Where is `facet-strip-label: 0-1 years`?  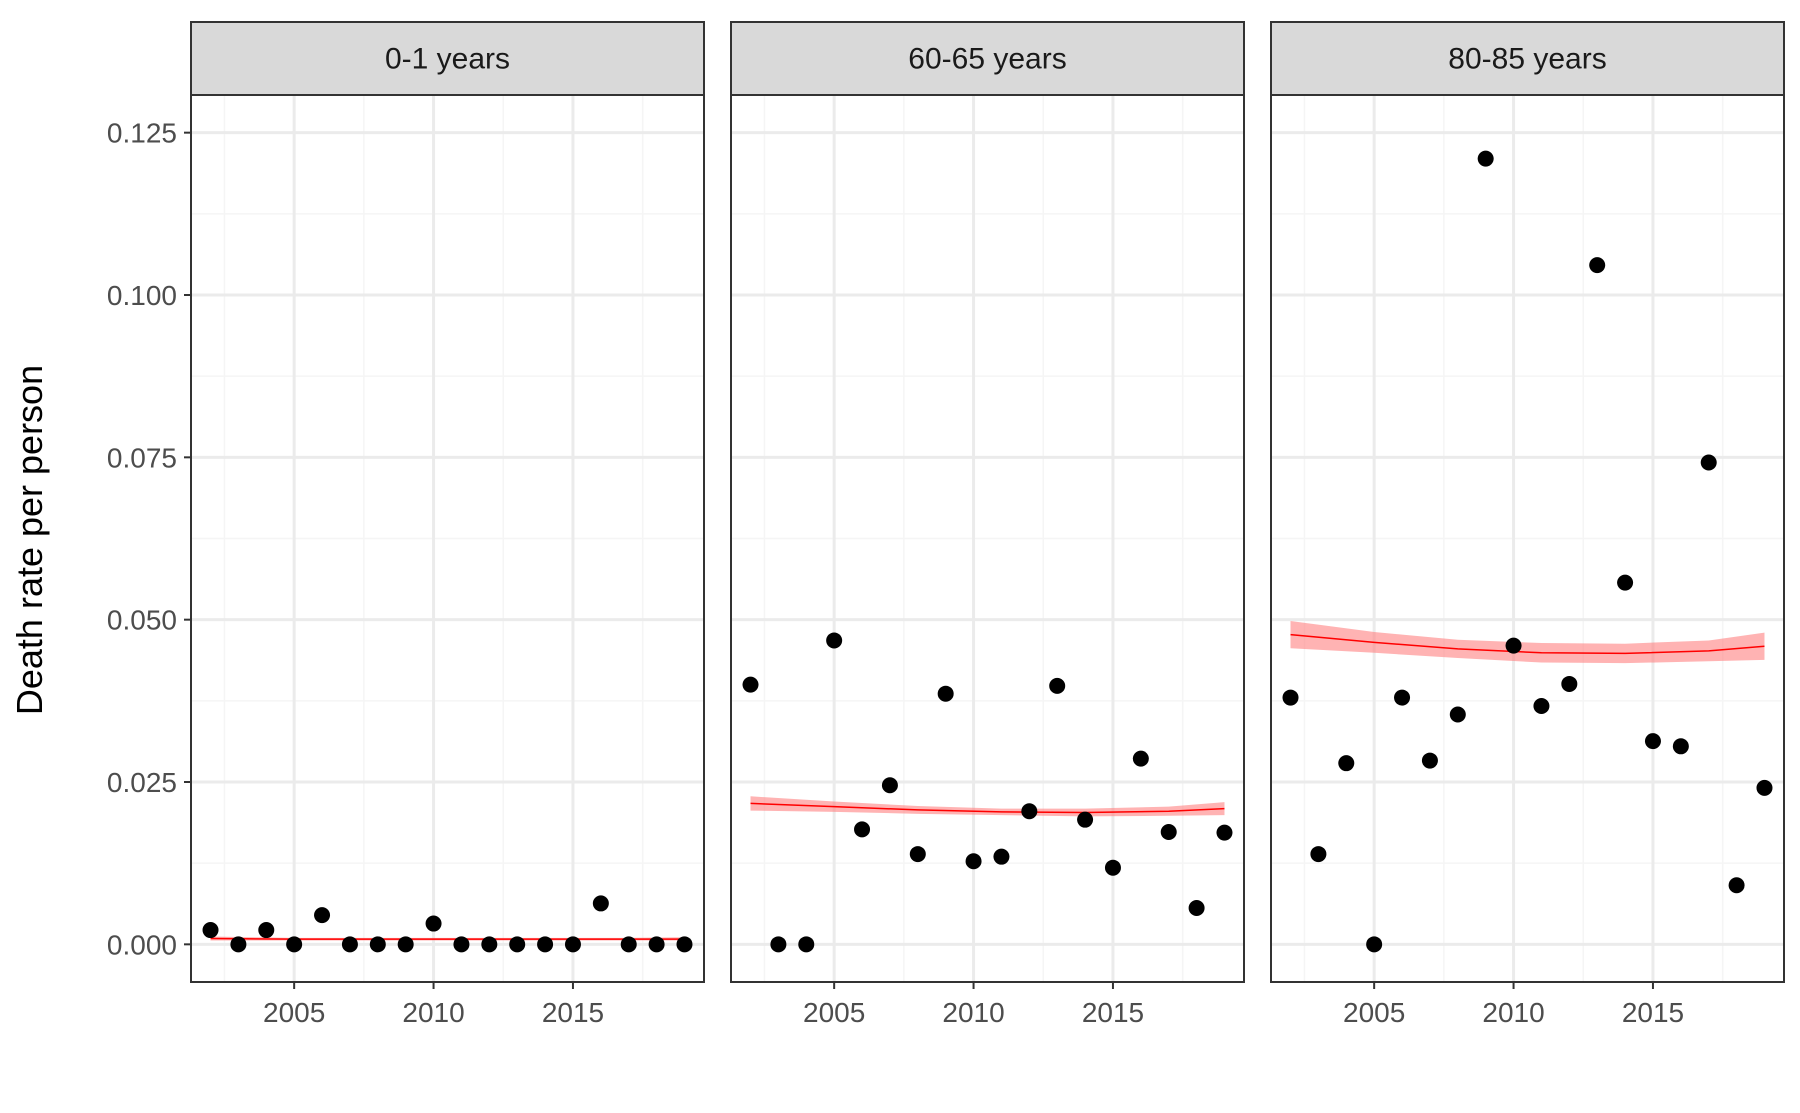
facet-strip-label: 0-1 years is located at coordinates (447, 59).